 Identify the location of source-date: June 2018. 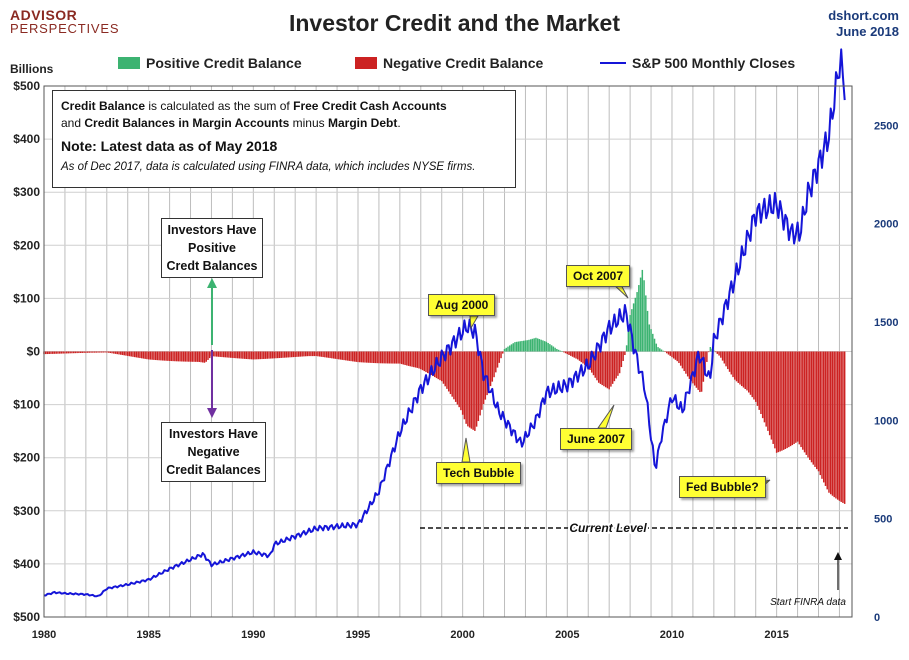
(867, 31).